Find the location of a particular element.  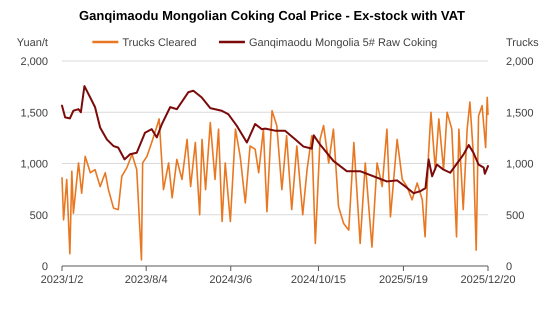

y2-axis-title: Trucks is located at coordinates (523, 43).